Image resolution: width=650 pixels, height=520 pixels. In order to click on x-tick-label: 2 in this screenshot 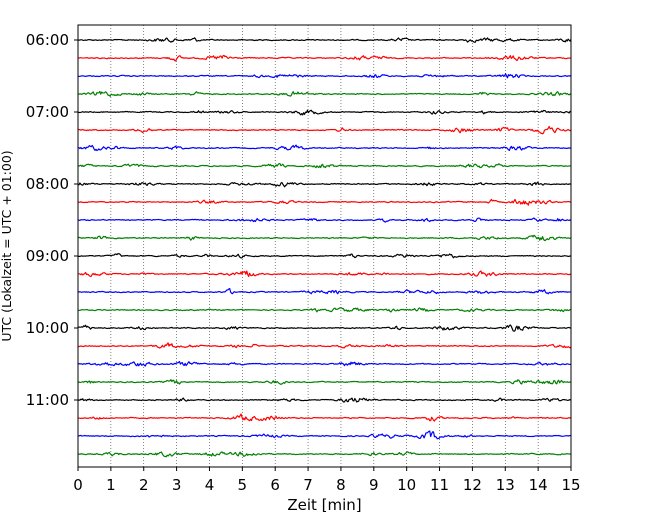, I will do `click(144, 485)`.